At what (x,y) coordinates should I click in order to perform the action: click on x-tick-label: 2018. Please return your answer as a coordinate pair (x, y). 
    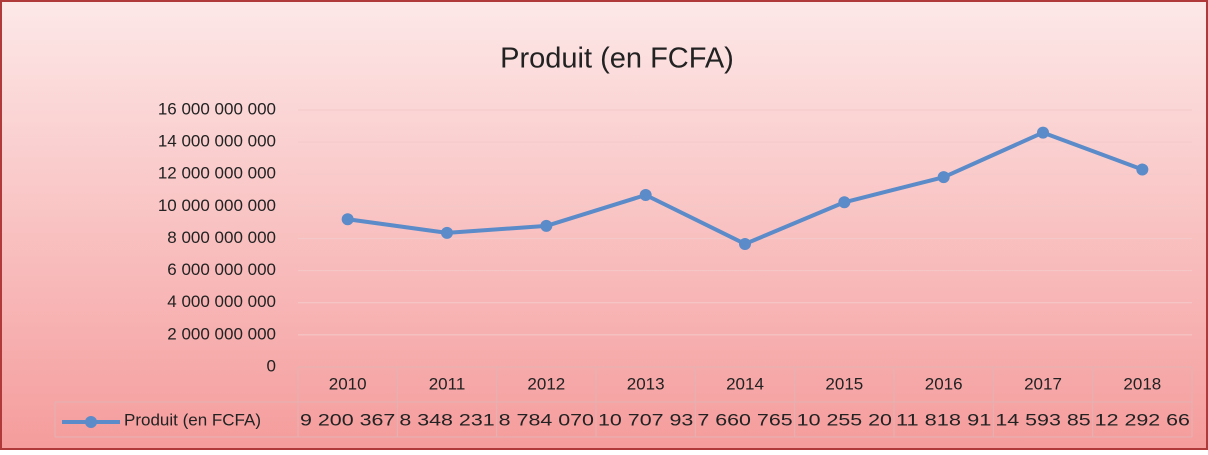
    Looking at the image, I should click on (1142, 383).